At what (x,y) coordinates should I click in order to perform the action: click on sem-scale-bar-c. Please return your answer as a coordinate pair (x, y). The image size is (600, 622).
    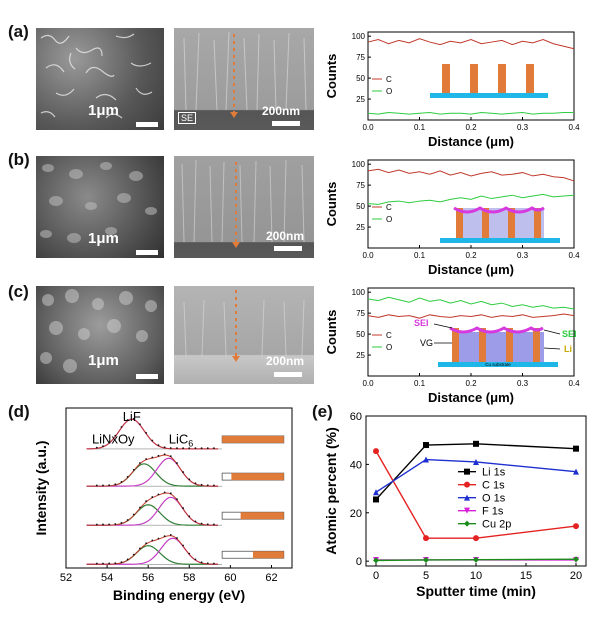
    Looking at the image, I should click on (147, 376).